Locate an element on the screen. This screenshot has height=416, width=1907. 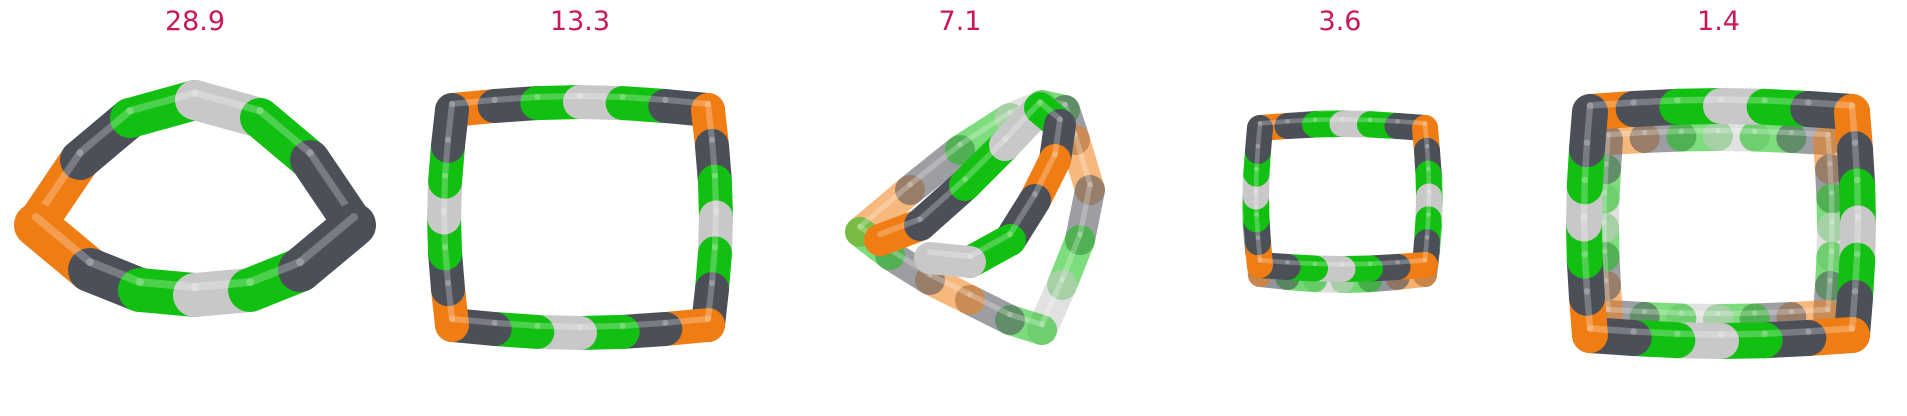
panel-4-value: 3.6 is located at coordinates (1340, 21).